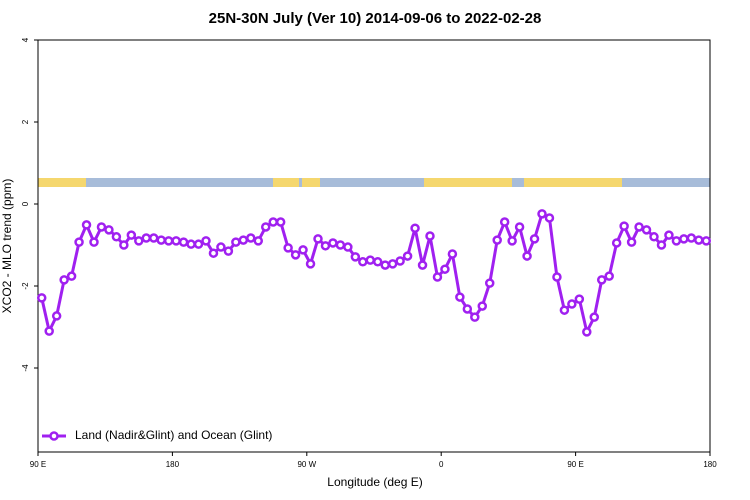 The width and height of the screenshot is (750, 500). Describe the element at coordinates (7, 246) in the screenshot. I see `y-axis-label: XCO2 - MLO trend (ppm)` at that location.